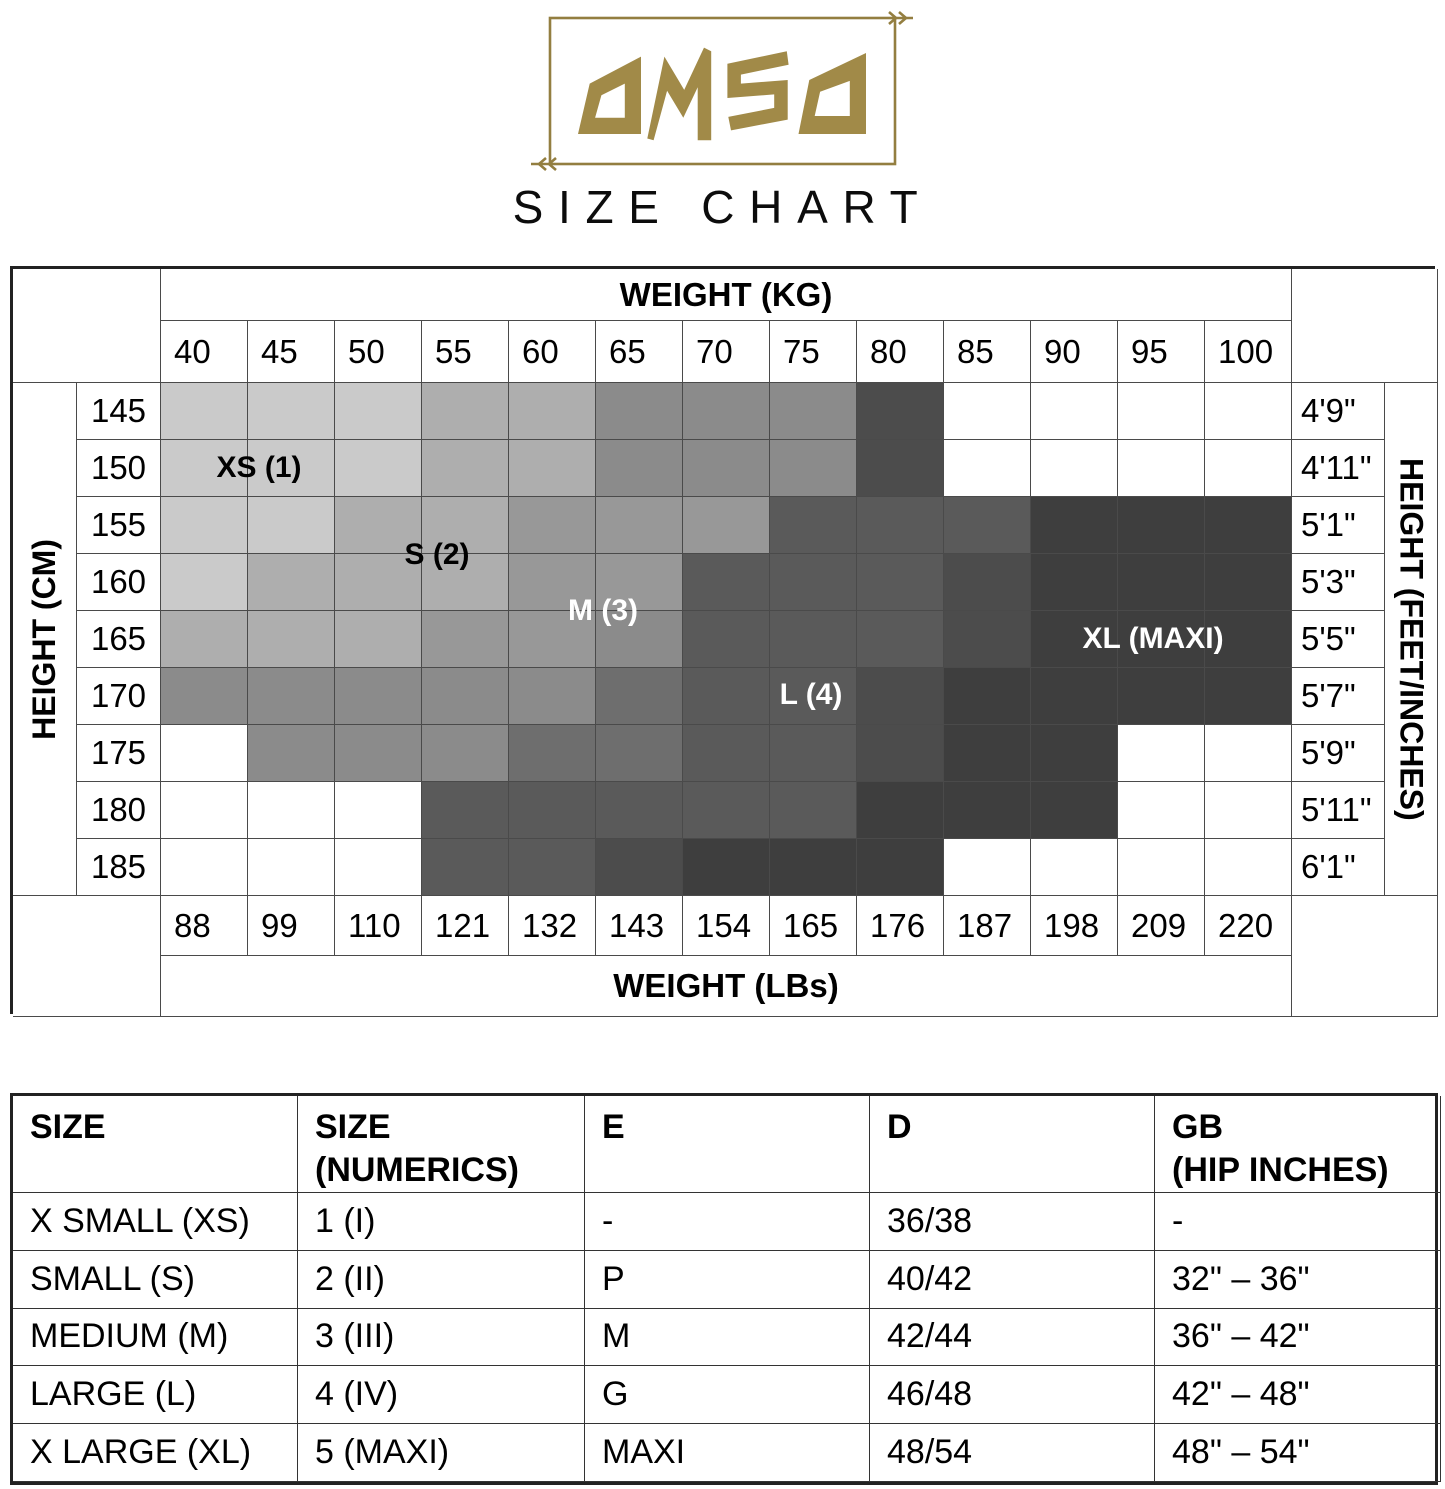  Describe the element at coordinates (726, 352) in the screenshot. I see `kg-tick-label: 70` at that location.